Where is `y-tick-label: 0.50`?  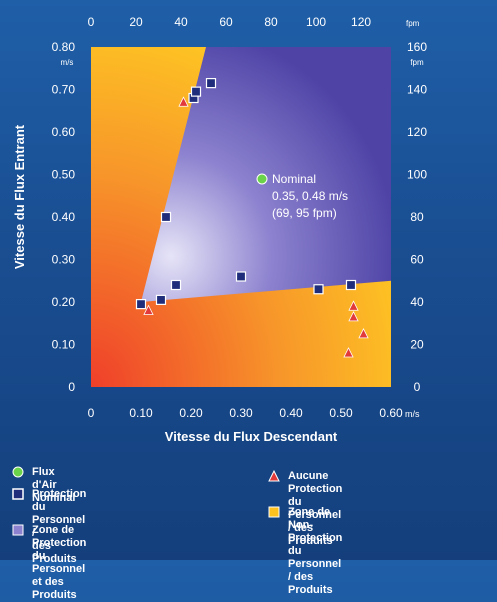
y-tick-label: 0.50 is located at coordinates (64, 175).